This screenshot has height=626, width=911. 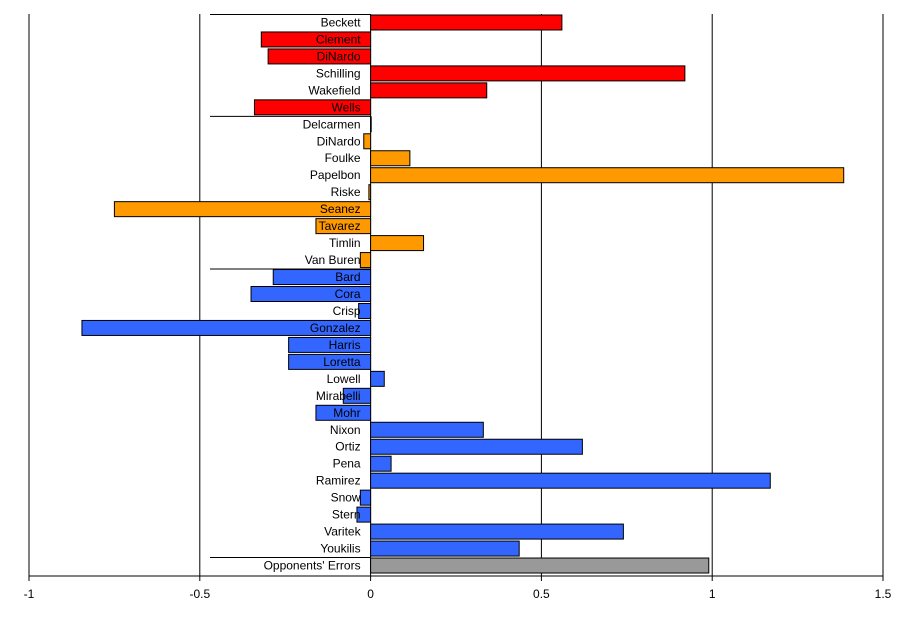 What do you see at coordinates (347, 277) in the screenshot?
I see `category-label: Bard` at bounding box center [347, 277].